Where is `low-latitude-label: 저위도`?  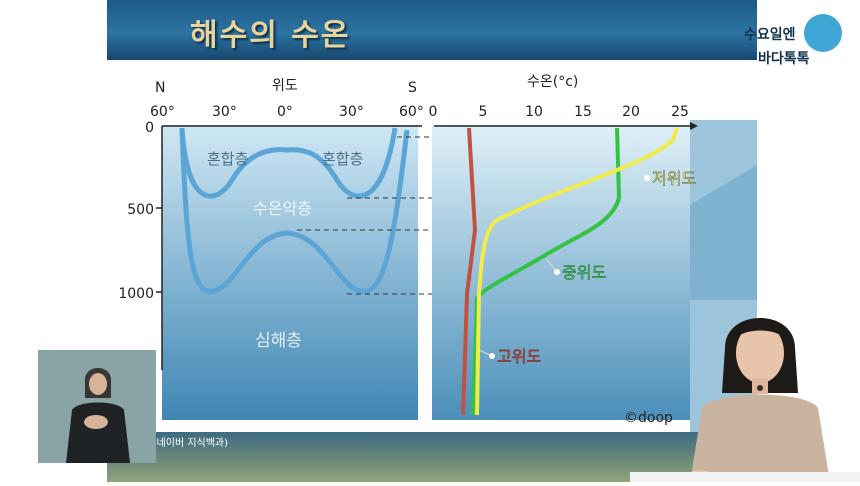
low-latitude-label: 저위도 is located at coordinates (674, 178).